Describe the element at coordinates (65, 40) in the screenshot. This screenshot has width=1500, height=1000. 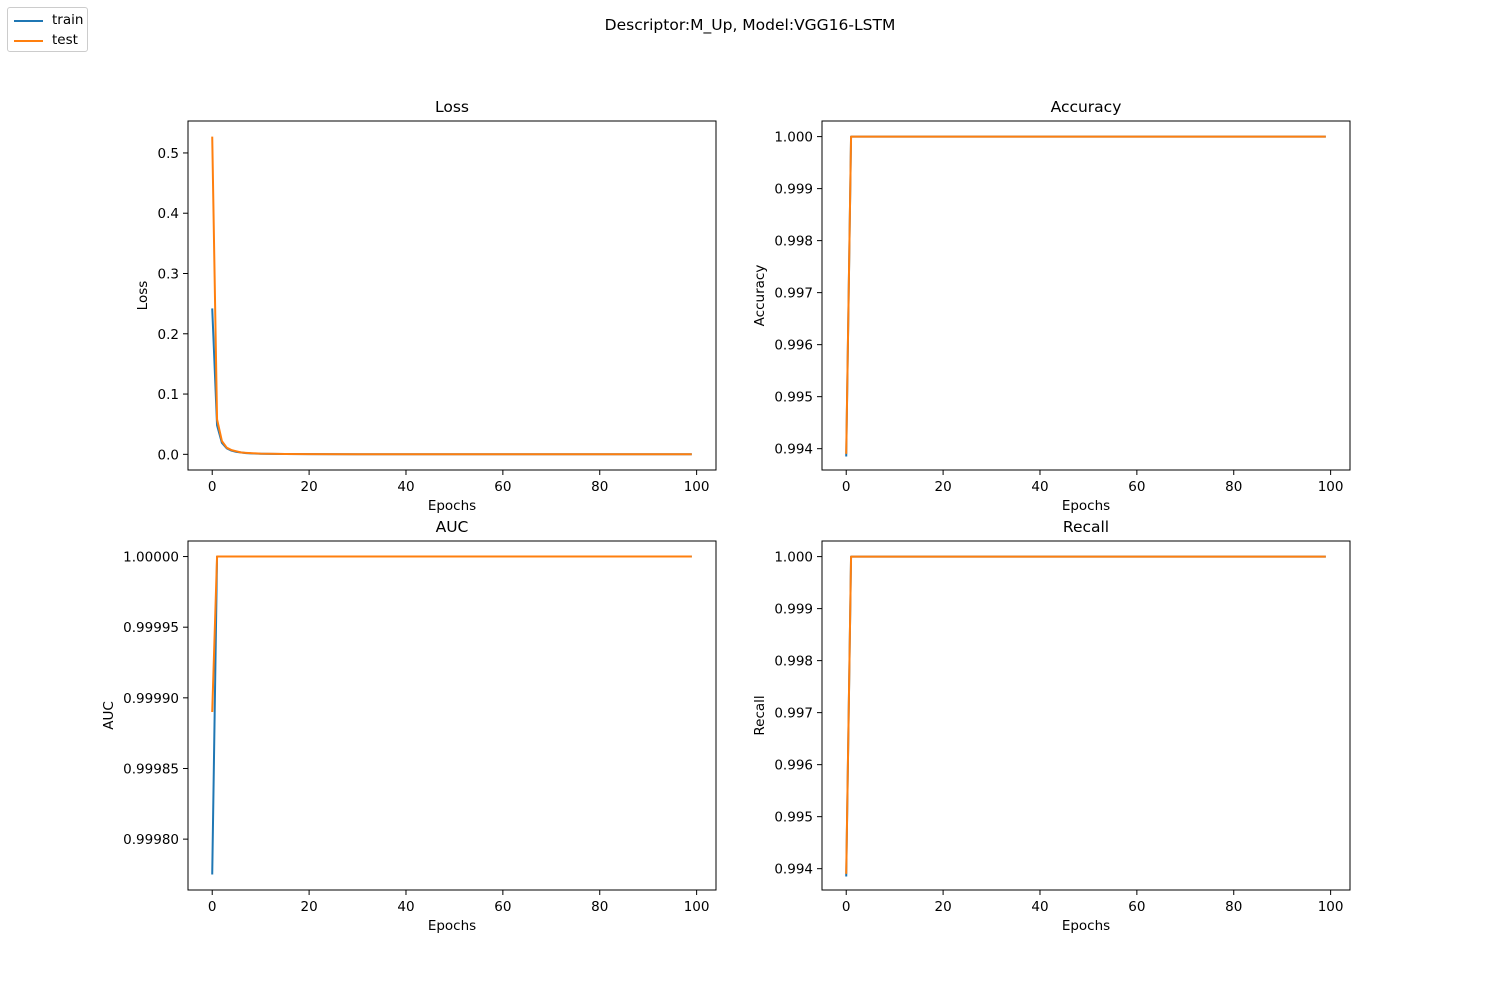
I see `legend-label-test: test` at that location.